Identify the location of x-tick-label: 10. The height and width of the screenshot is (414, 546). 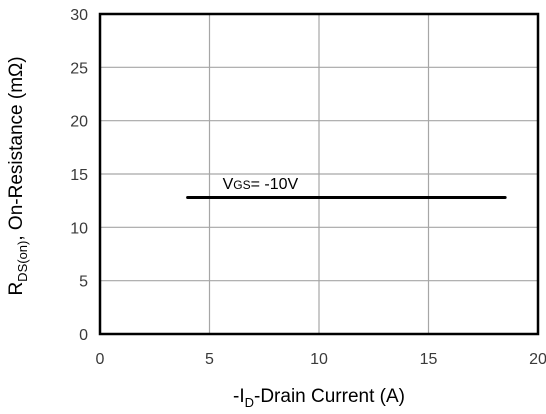
(319, 359).